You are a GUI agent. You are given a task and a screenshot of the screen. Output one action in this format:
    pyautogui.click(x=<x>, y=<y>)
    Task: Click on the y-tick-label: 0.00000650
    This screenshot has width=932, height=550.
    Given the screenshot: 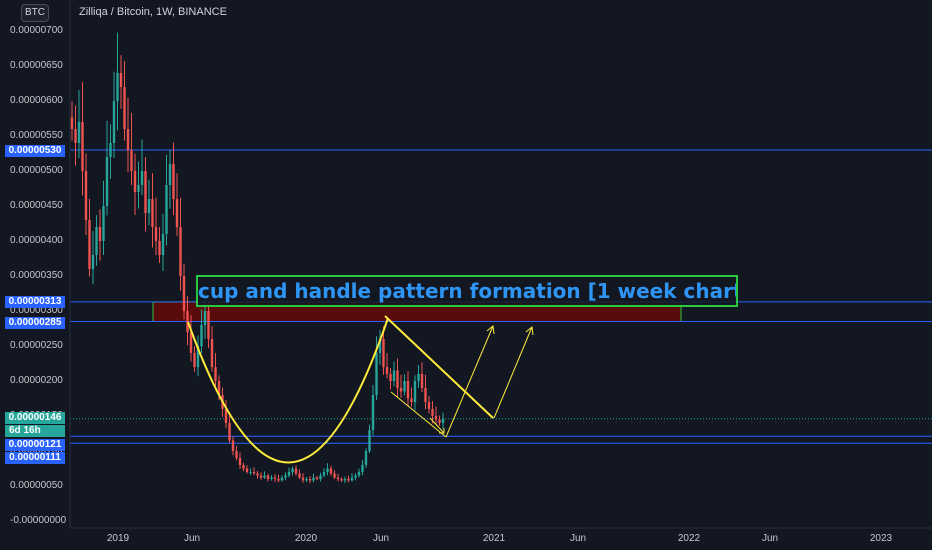 What is the action you would take?
    pyautogui.click(x=36, y=65)
    